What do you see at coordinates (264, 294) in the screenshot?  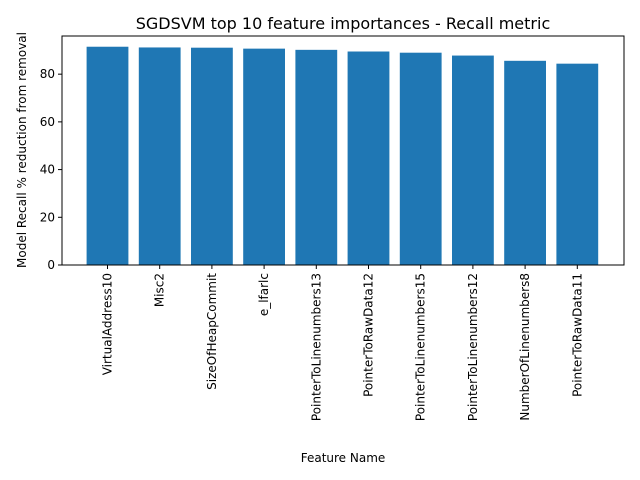 I see `x-tick-label: e_lfarlc` at bounding box center [264, 294].